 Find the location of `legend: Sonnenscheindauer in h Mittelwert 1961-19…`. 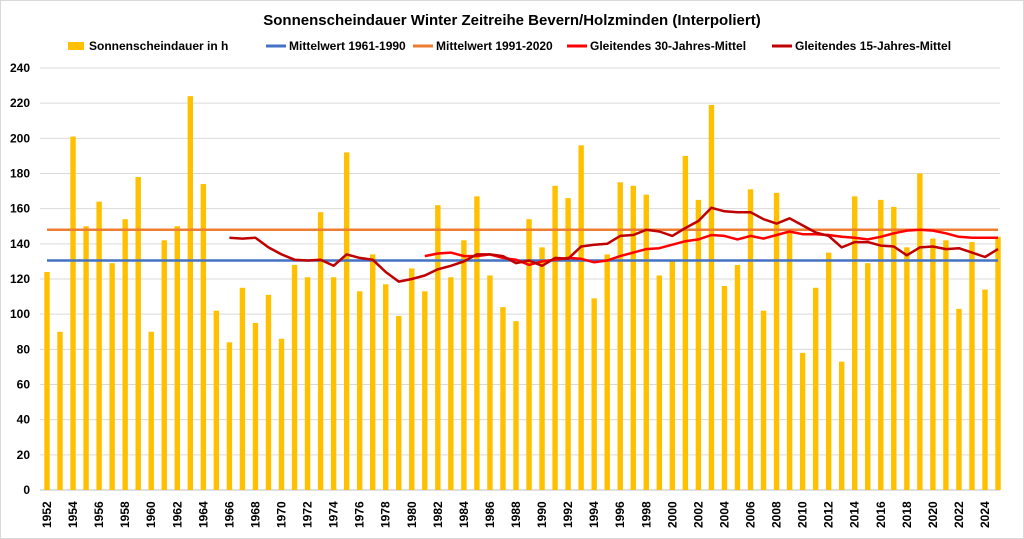

legend: Sonnenscheindauer in h Mittelwert 1961-19… is located at coordinates (509, 46).